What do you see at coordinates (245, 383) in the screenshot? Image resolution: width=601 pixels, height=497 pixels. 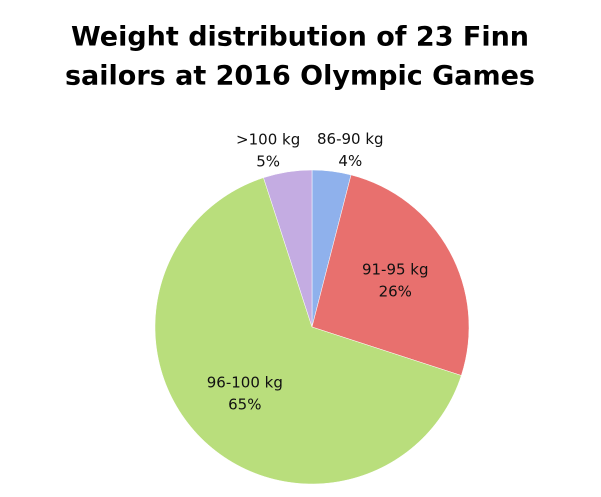 I see `slice-label: 96-100 kg` at bounding box center [245, 383].